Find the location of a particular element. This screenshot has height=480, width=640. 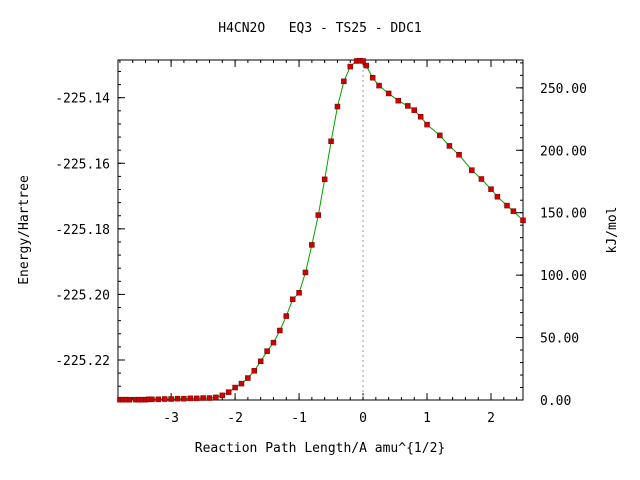

y2-tick-label: 250.00 is located at coordinates (563, 89).